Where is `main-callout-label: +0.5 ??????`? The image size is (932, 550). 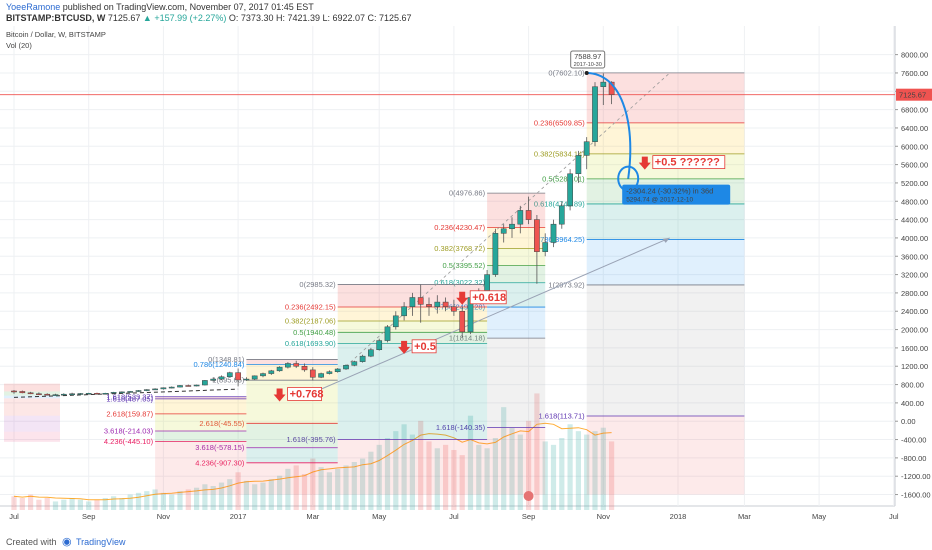
main-callout-label: +0.5 ?????? is located at coordinates (687, 163).